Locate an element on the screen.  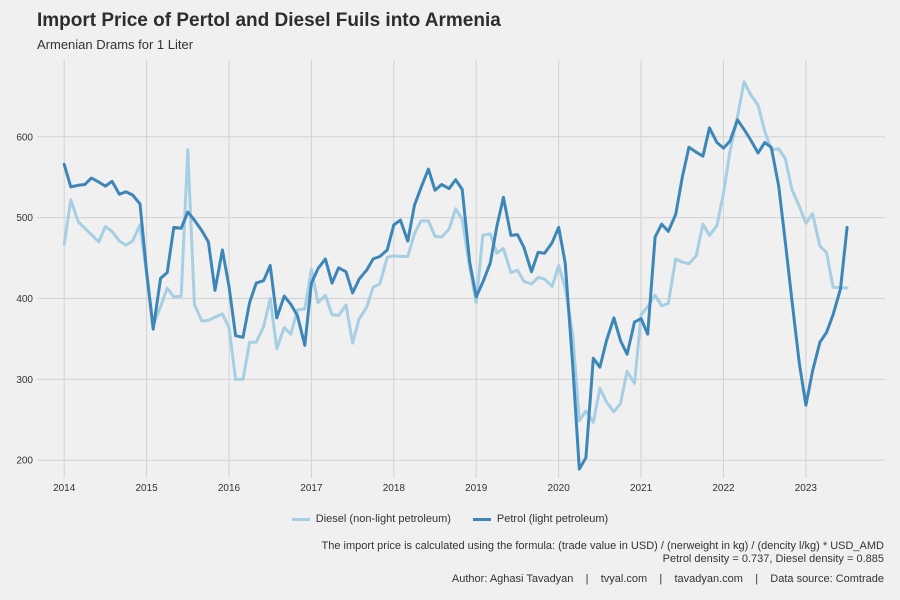
legend-item-petrol: Petrol (light petroleum) is located at coordinates (540, 519).